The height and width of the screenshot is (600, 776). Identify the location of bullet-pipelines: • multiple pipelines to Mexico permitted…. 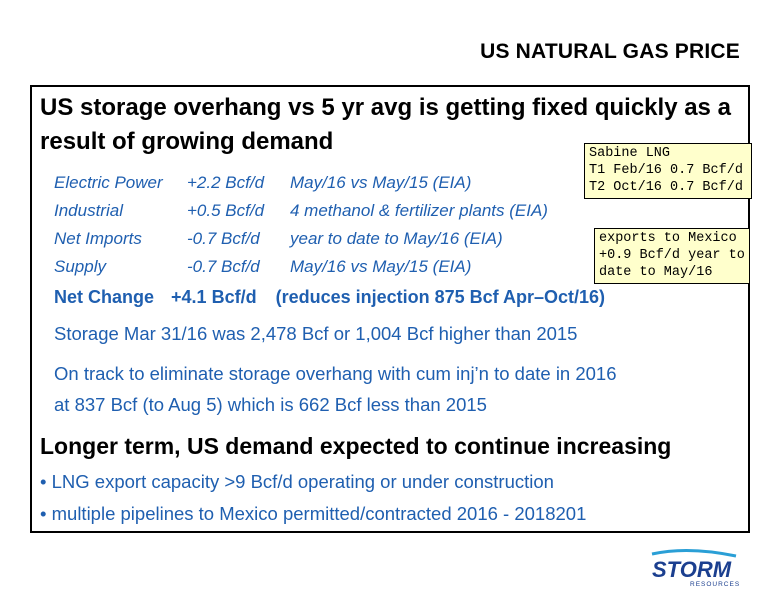
(313, 513).